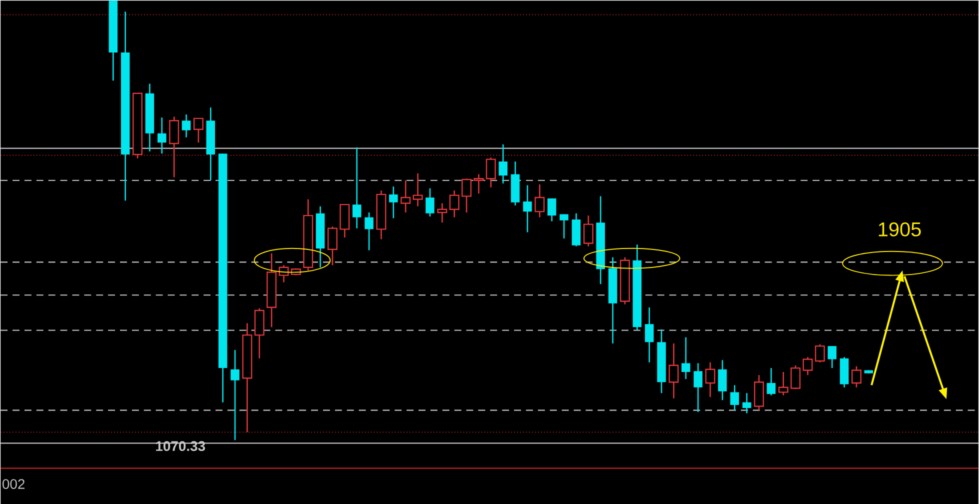 This screenshot has height=504, width=979. Describe the element at coordinates (899, 229) in the screenshot. I see `text: 1905` at that location.